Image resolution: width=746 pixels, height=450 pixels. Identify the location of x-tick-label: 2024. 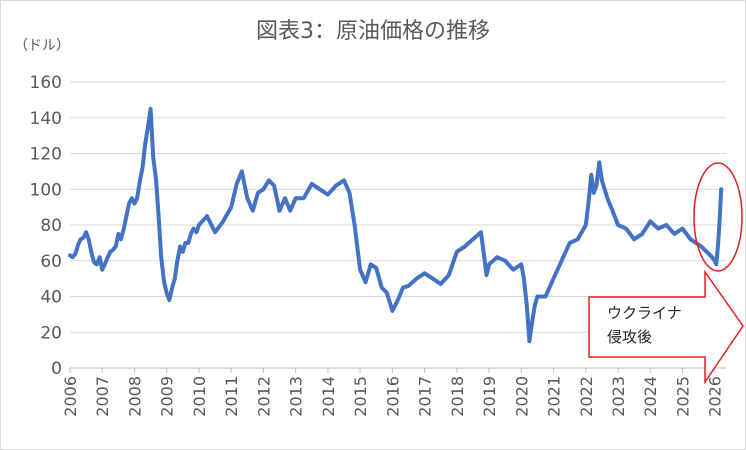
(650, 396).